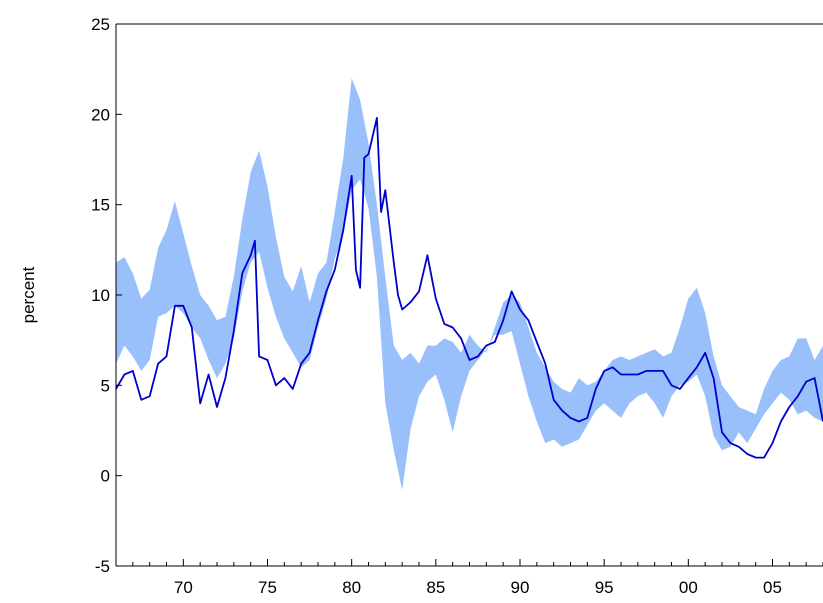 The height and width of the screenshot is (603, 823). I want to click on y-tick-label: 10, so click(100, 295).